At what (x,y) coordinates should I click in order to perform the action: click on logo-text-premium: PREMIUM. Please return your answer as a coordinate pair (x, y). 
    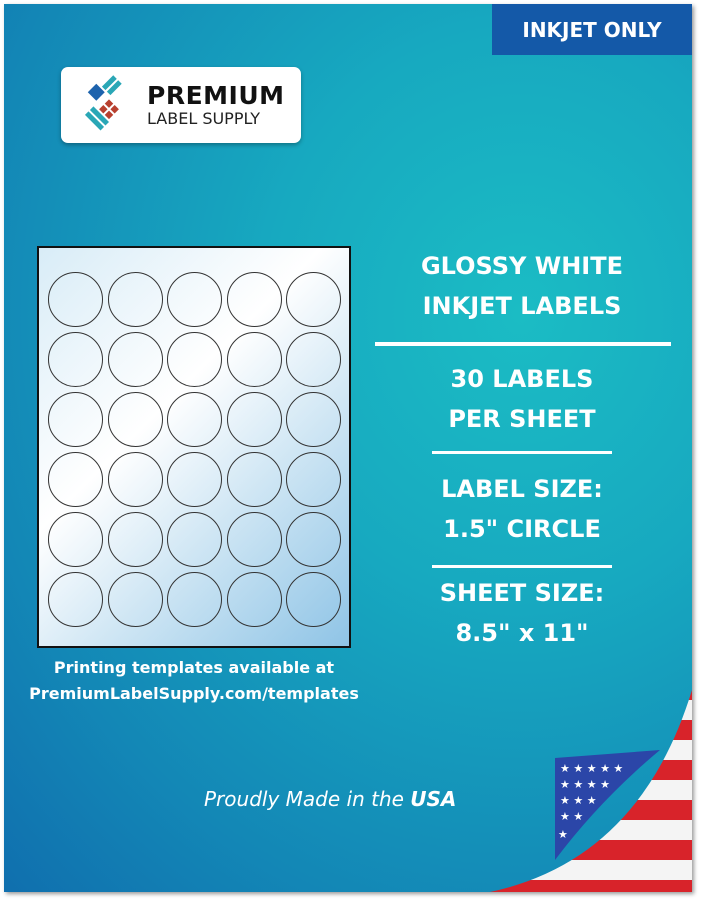
    Looking at the image, I should click on (216, 95).